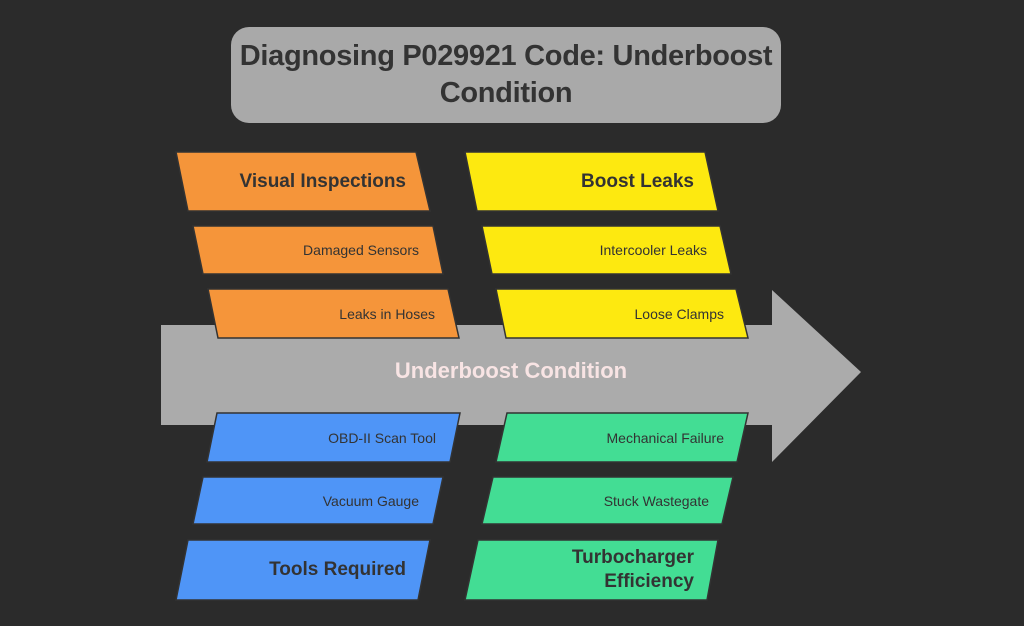 The width and height of the screenshot is (1024, 626). Describe the element at coordinates (679, 313) in the screenshot. I see `boost-leaks-item: Loose Clamps` at that location.